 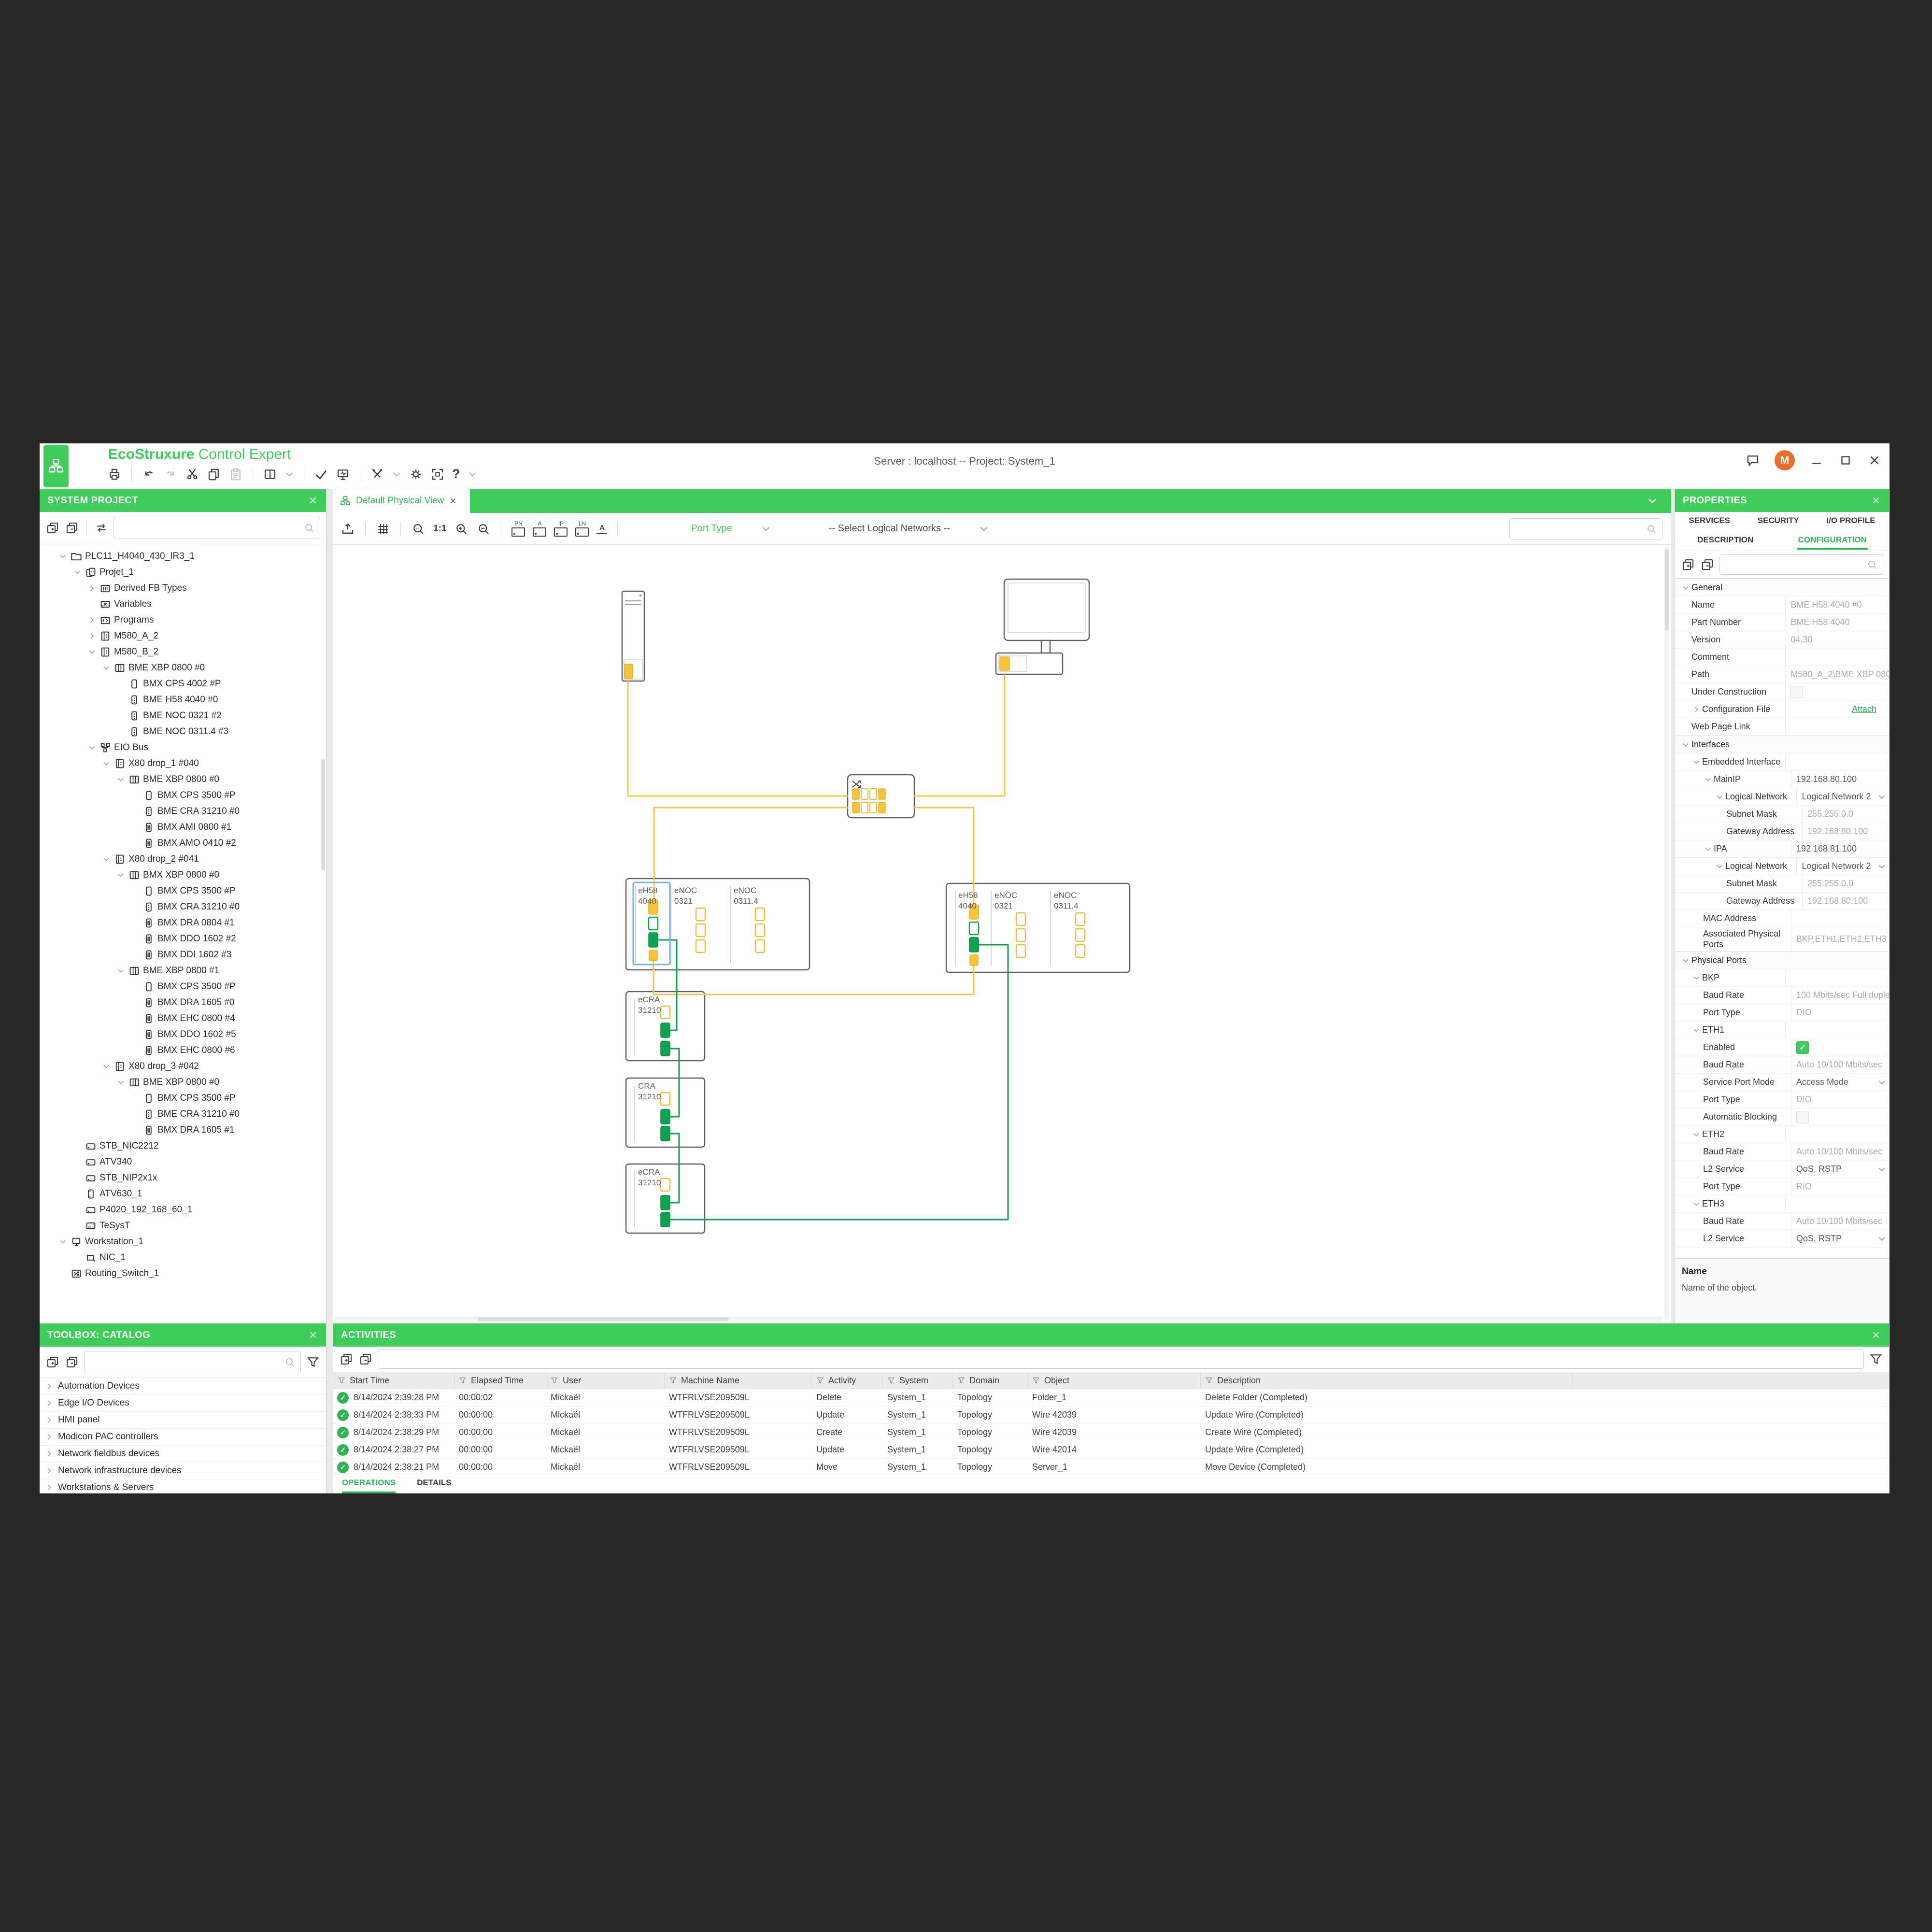 What do you see at coordinates (183, 1002) in the screenshot?
I see `tree-item: BMX DRA 1605 #0` at bounding box center [183, 1002].